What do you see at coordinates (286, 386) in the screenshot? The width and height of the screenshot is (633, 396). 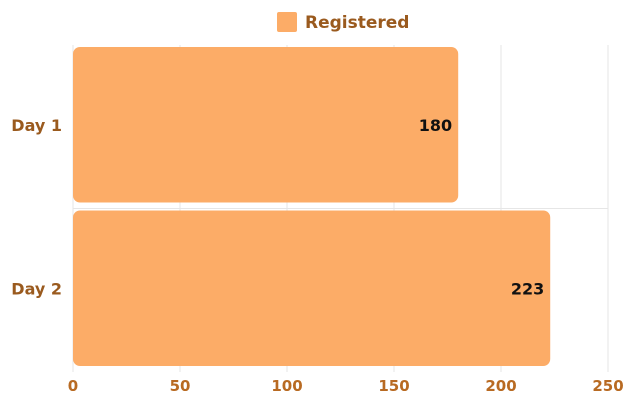 I see `x-tick-label: 100` at bounding box center [286, 386].